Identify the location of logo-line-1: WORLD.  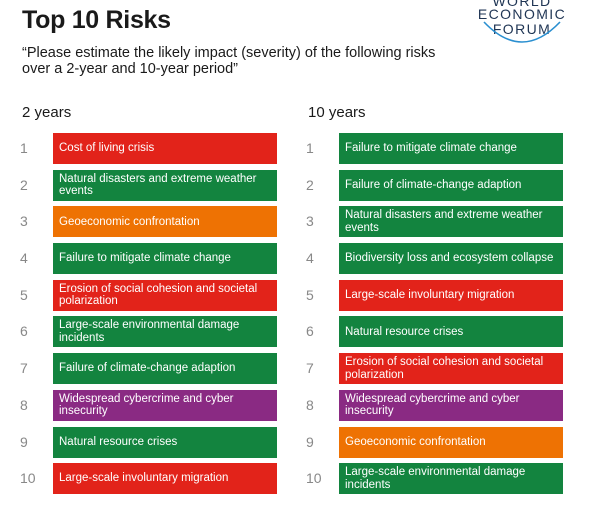
(522, 3).